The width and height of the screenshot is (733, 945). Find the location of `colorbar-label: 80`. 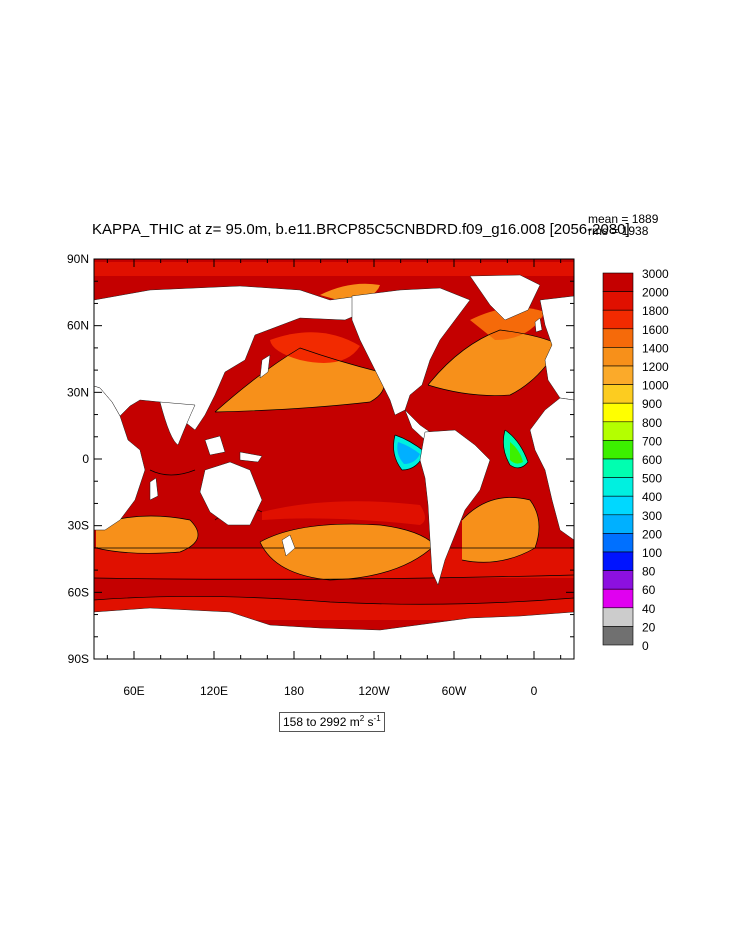

colorbar-label: 80 is located at coordinates (649, 572).